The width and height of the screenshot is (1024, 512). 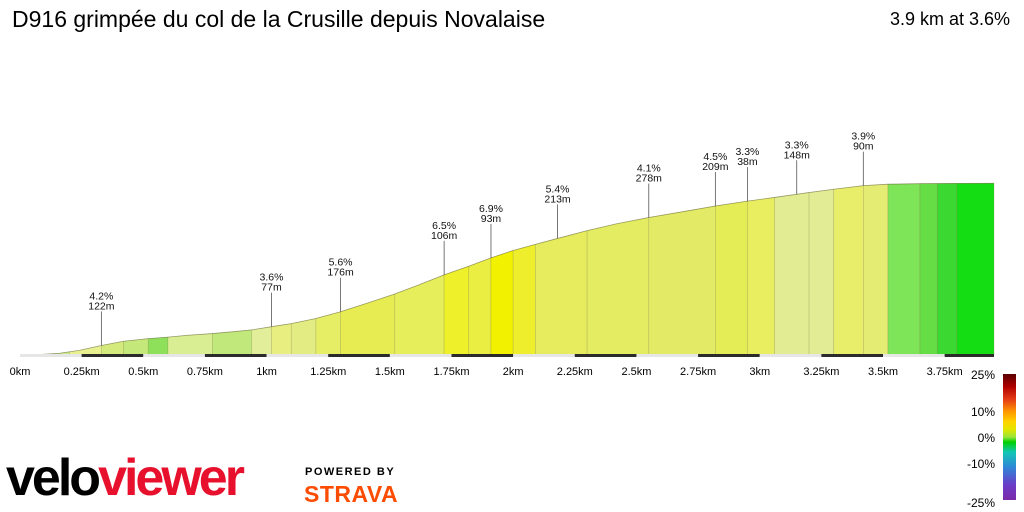 I want to click on annotation-grade: 4.1%, so click(x=649, y=169).